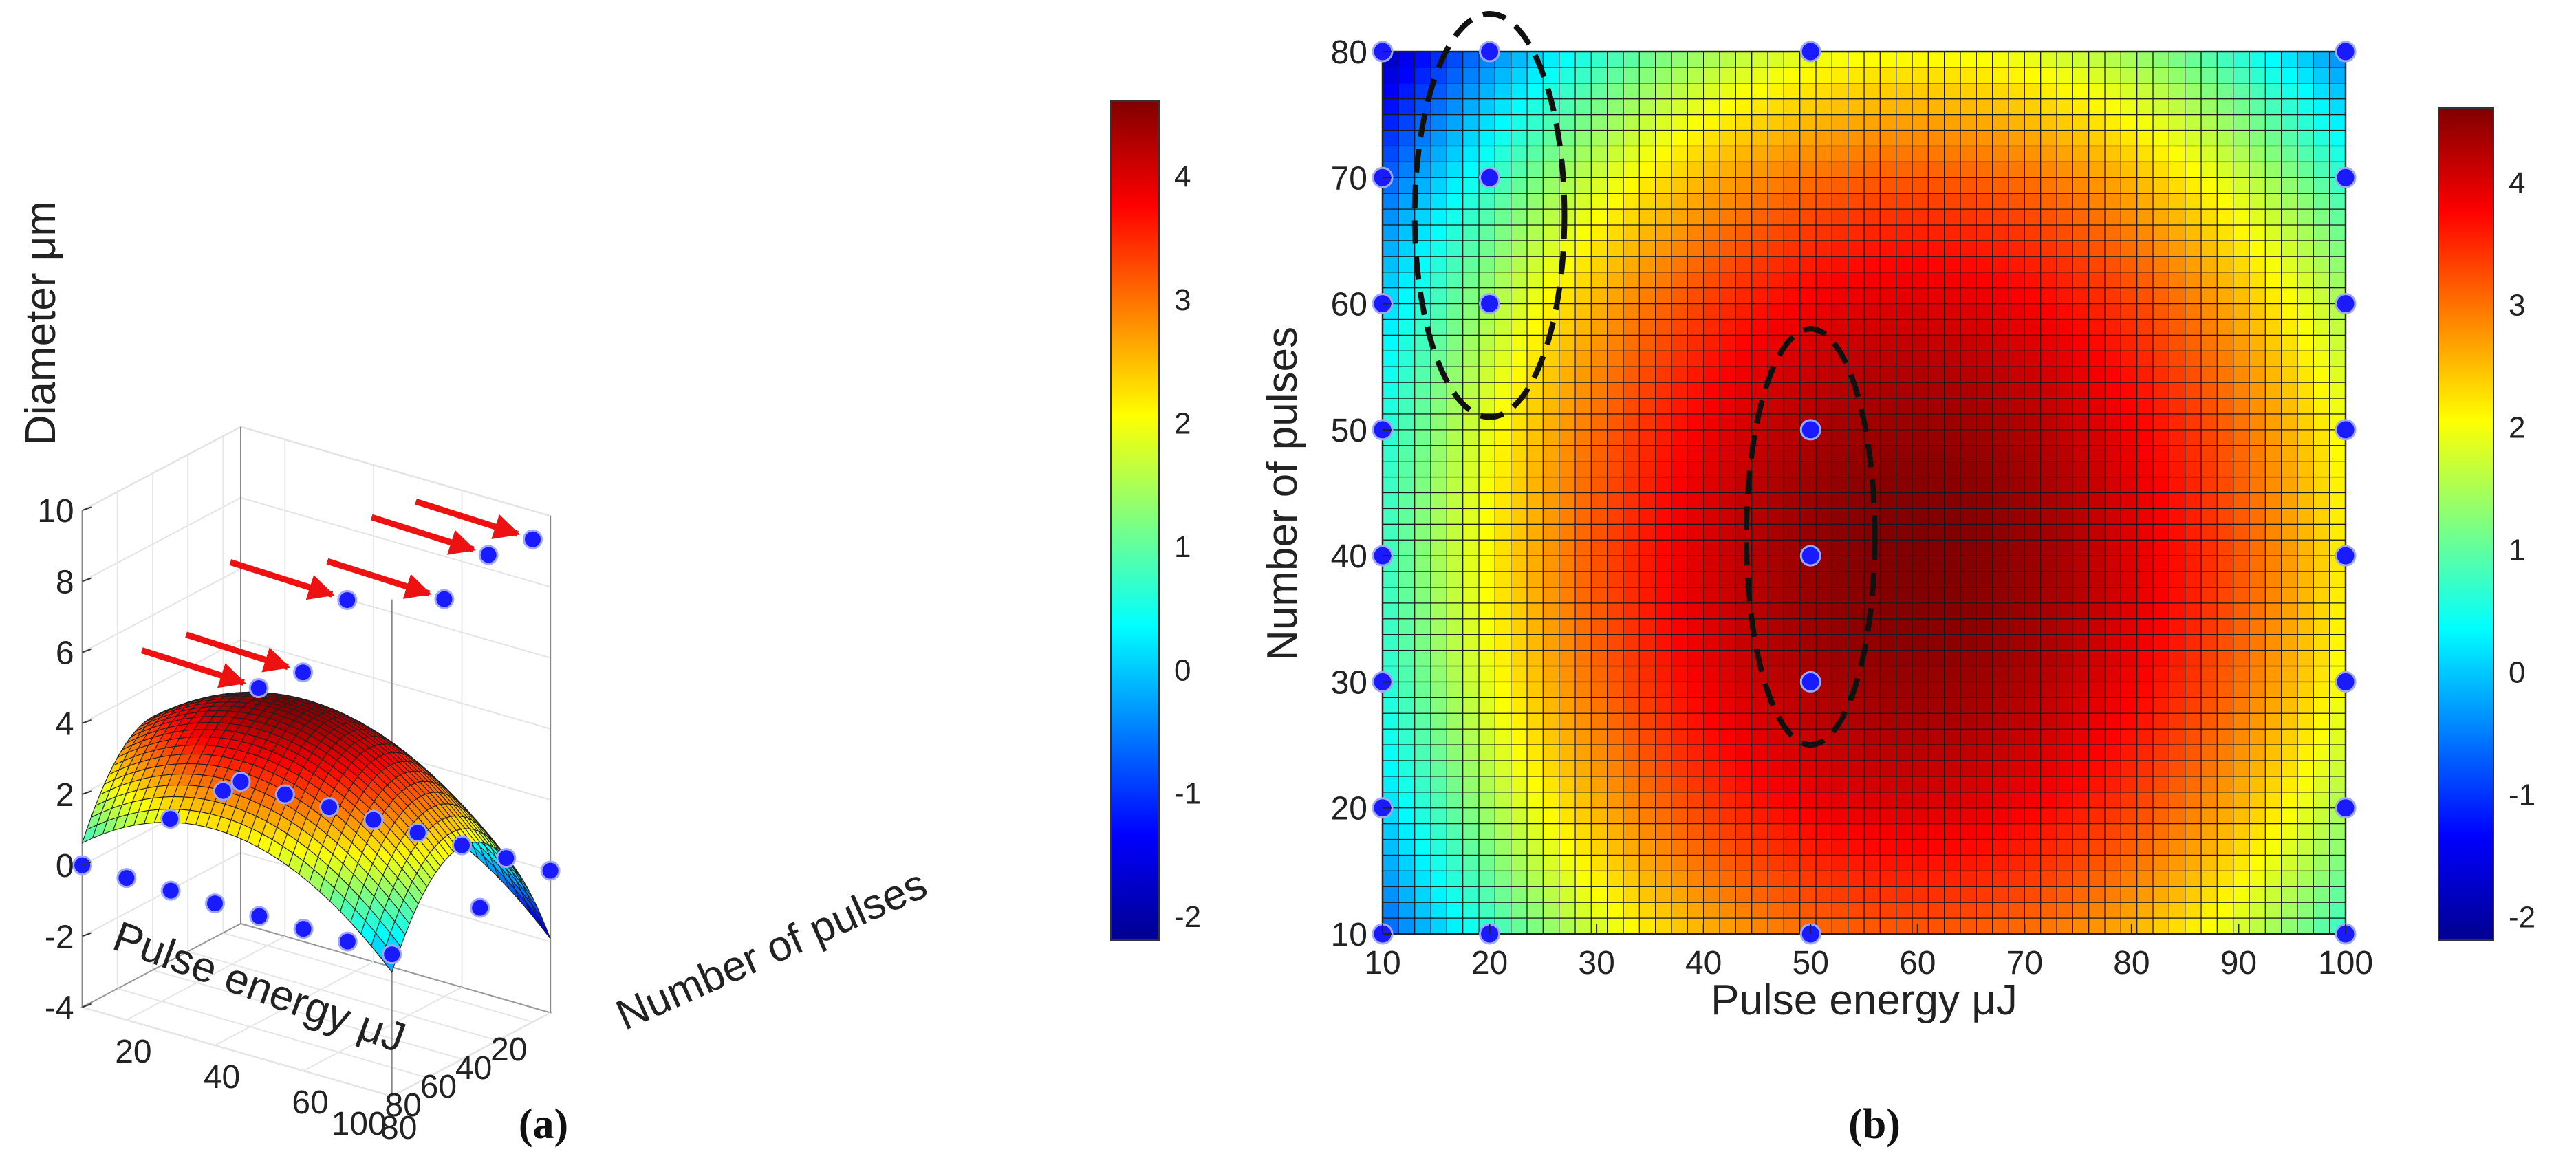 Image resolution: width=2576 pixels, height=1165 pixels. What do you see at coordinates (87, 792) in the screenshot?
I see `z-tick-mark` at bounding box center [87, 792].